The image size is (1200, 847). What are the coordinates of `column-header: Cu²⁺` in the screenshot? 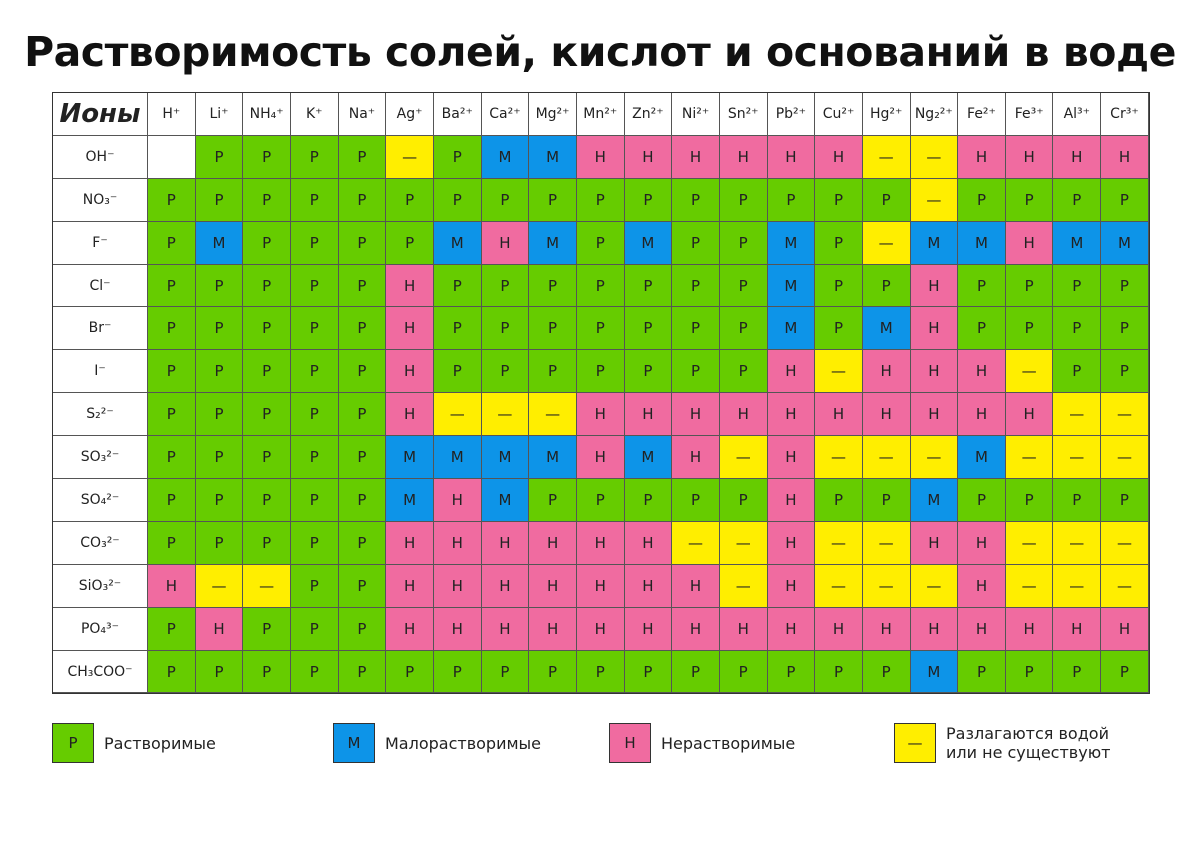 It's located at (839, 114).